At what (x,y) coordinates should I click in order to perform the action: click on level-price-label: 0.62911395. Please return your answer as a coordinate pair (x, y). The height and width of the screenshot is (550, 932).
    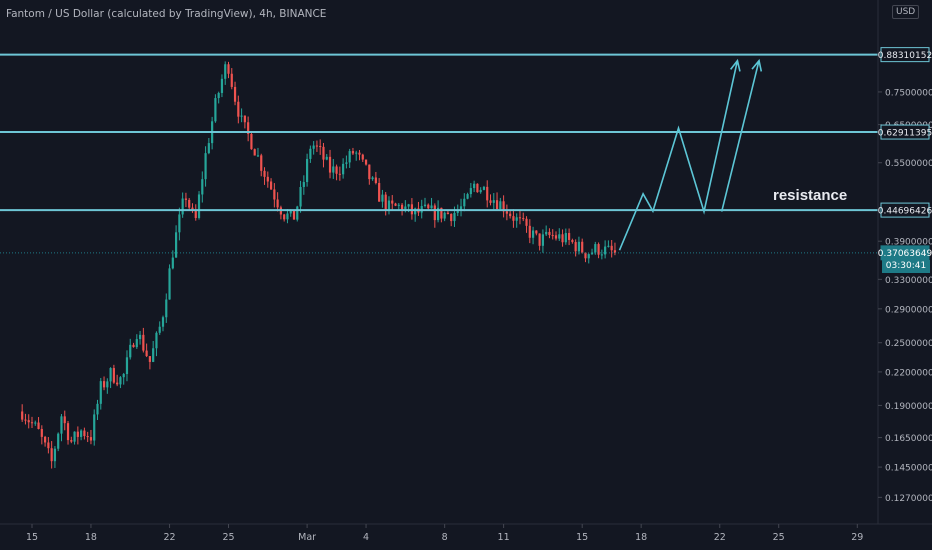
    Looking at the image, I should click on (905, 133).